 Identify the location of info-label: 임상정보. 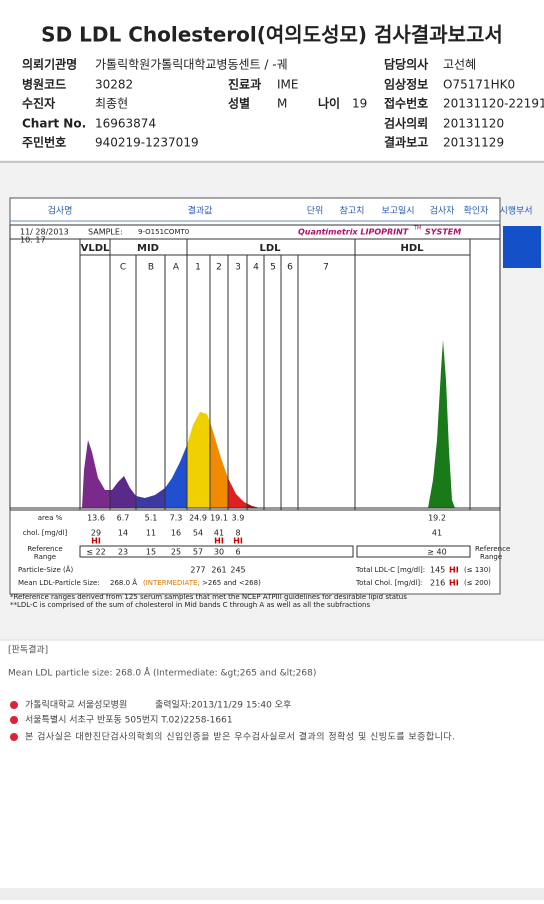
(406, 84).